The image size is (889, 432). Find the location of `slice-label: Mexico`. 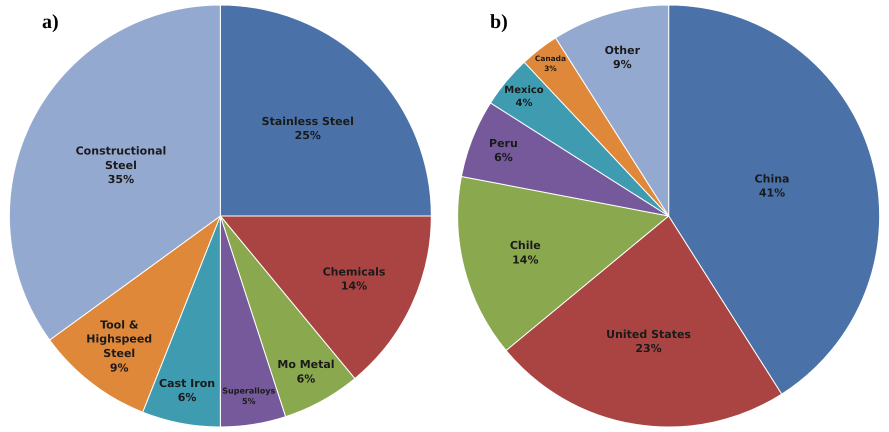

slice-label: Mexico is located at coordinates (524, 90).